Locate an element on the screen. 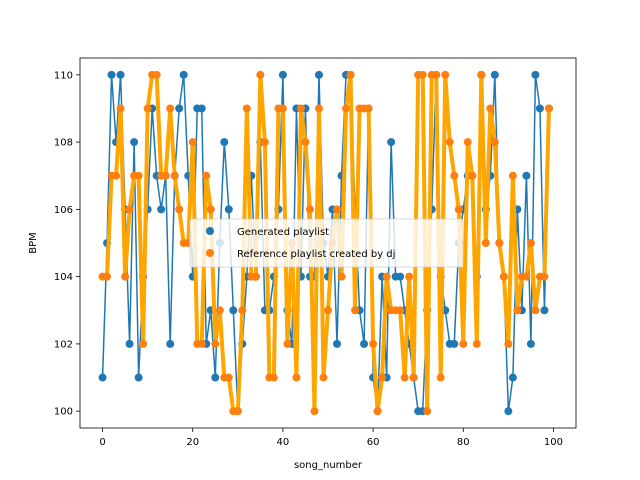  y-tick-label: 102 is located at coordinates (63, 344).